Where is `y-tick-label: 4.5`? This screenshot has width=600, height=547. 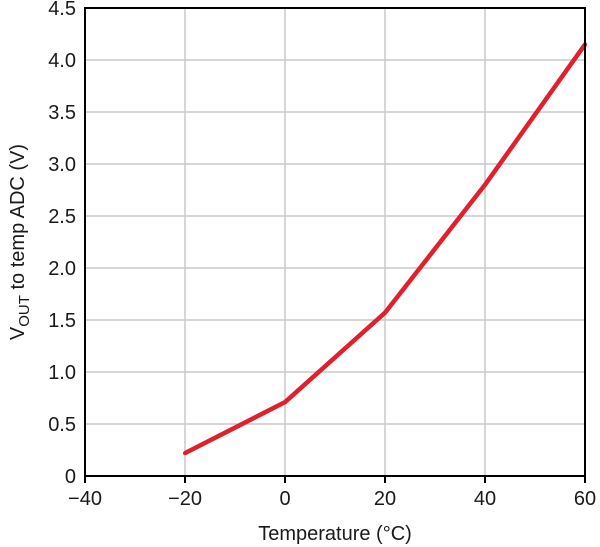 y-tick-label: 4.5 is located at coordinates (62, 10).